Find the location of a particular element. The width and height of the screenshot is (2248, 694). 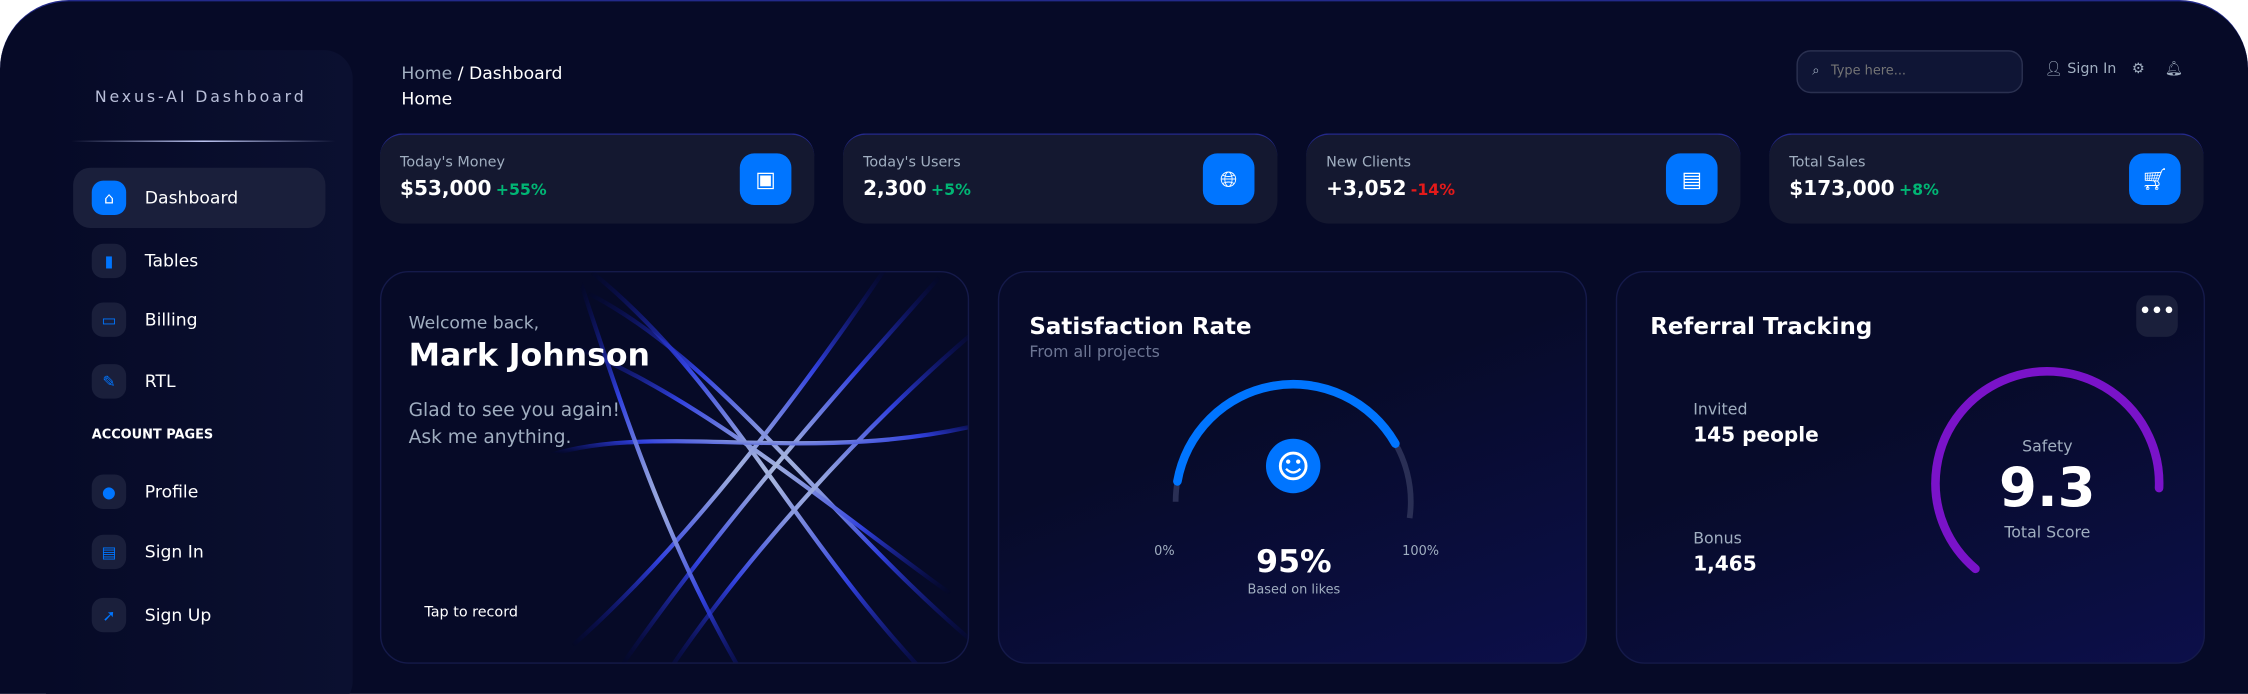

smile-icon is located at coordinates (1293, 466).